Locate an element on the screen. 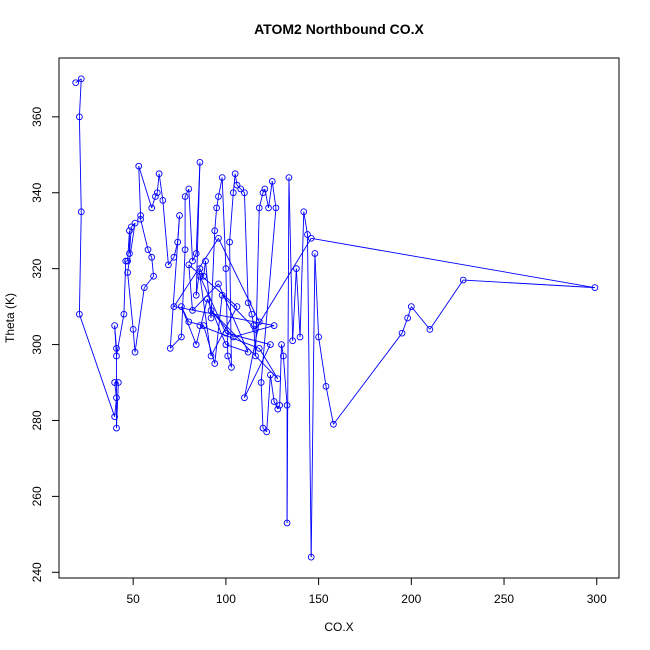  x-tick-label: 150 is located at coordinates (319, 599).